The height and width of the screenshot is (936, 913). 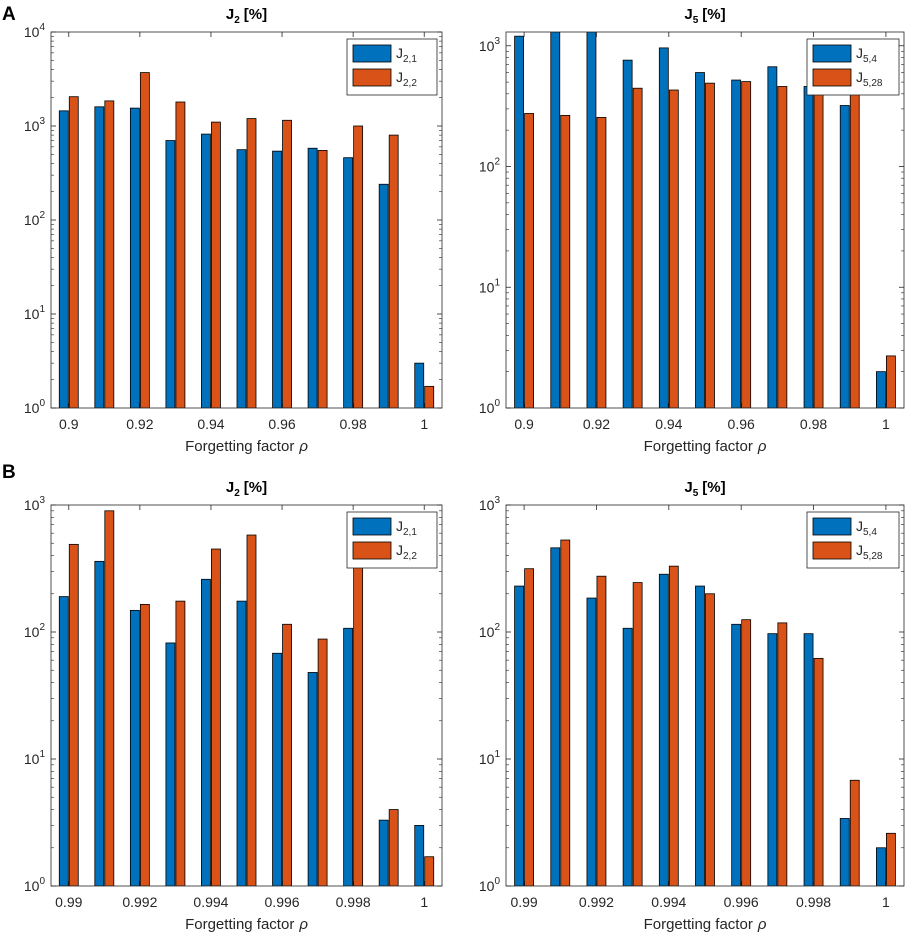 I want to click on legend-label: J2,1, so click(x=406, y=55).